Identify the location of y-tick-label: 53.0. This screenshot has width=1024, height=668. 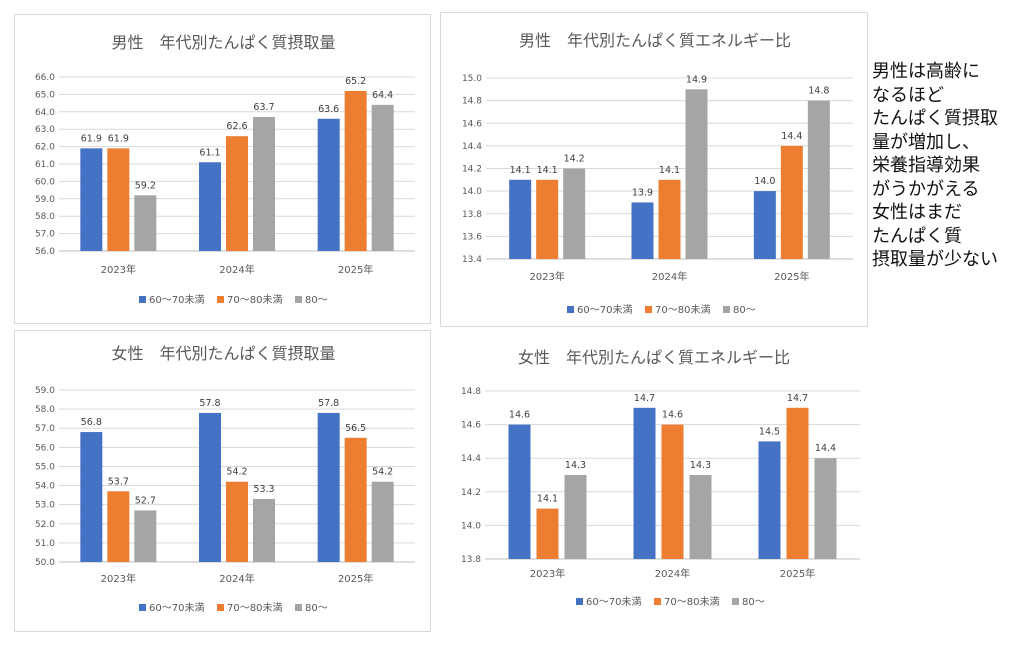
(45, 506).